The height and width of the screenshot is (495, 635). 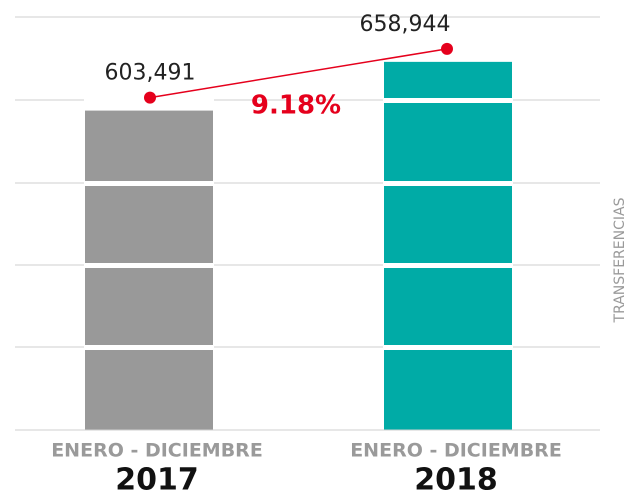 I want to click on annotation: 9.18%, so click(x=296, y=106).